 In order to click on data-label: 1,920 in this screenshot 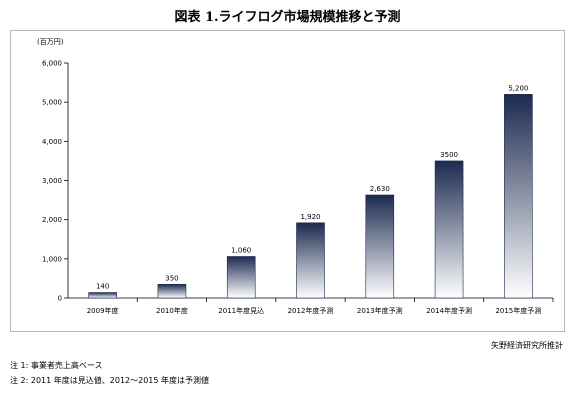, I will do `click(310, 217)`.